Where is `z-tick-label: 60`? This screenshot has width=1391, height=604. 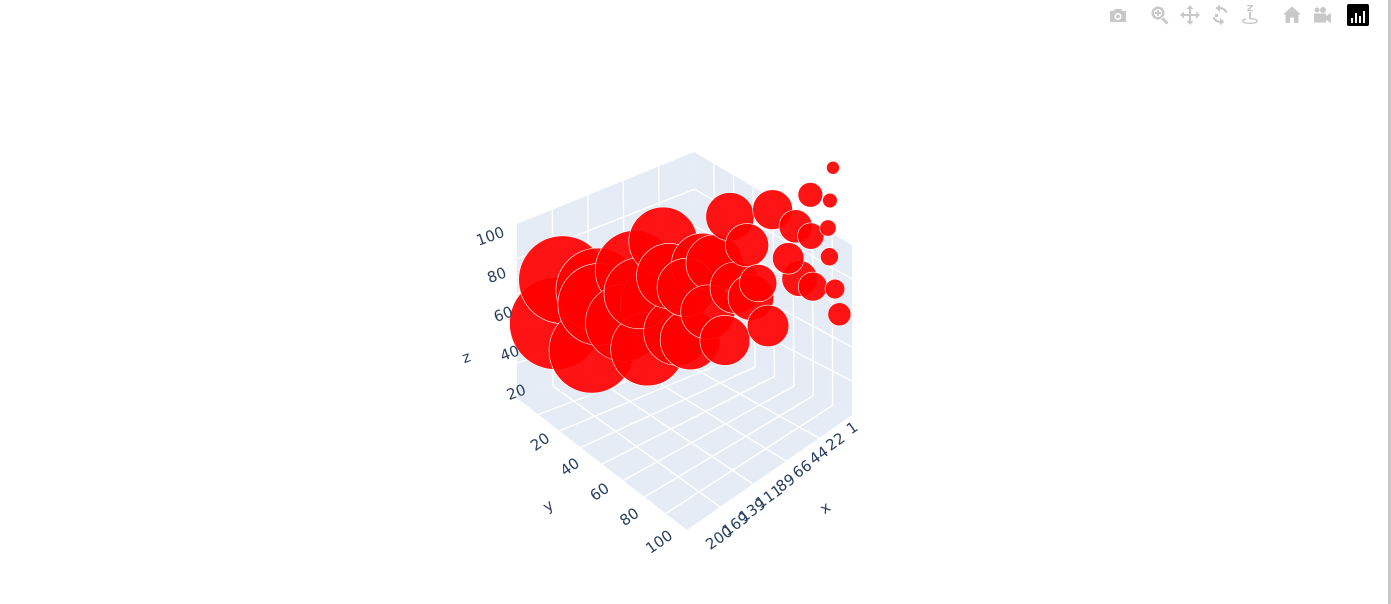 z-tick-label: 60 is located at coordinates (503, 314).